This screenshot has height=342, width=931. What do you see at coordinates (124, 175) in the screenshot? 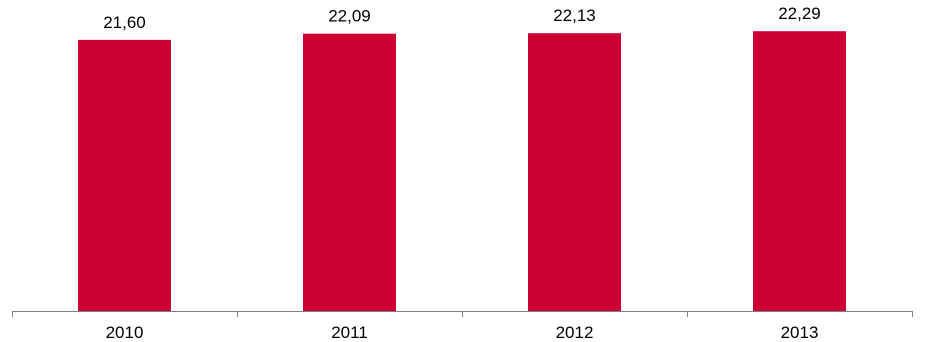
I see `bar-2010` at bounding box center [124, 175].